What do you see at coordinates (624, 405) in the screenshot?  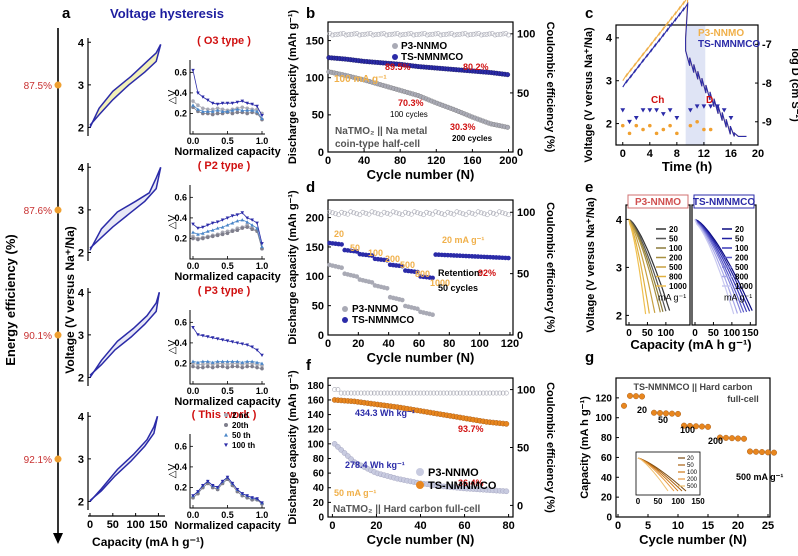 I see `g-capacity-point` at bounding box center [624, 405].